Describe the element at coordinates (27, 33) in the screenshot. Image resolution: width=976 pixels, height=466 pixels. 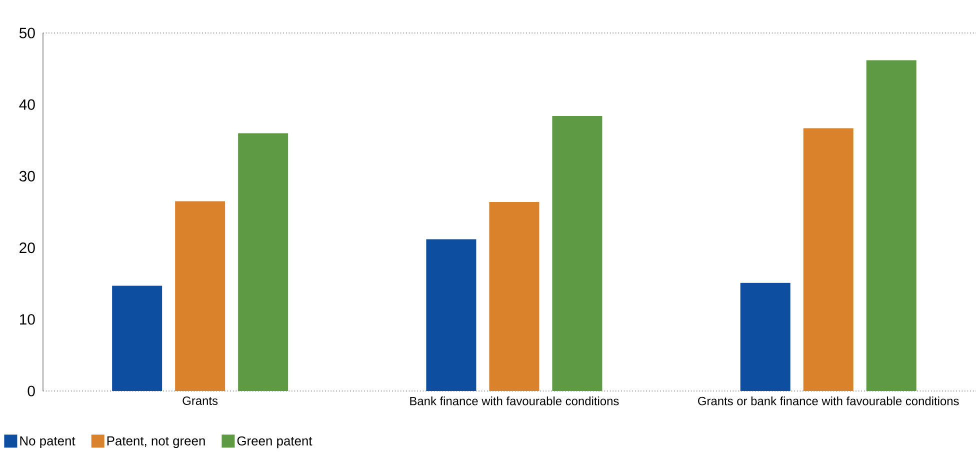
I see `y-tick-label: 50` at that location.